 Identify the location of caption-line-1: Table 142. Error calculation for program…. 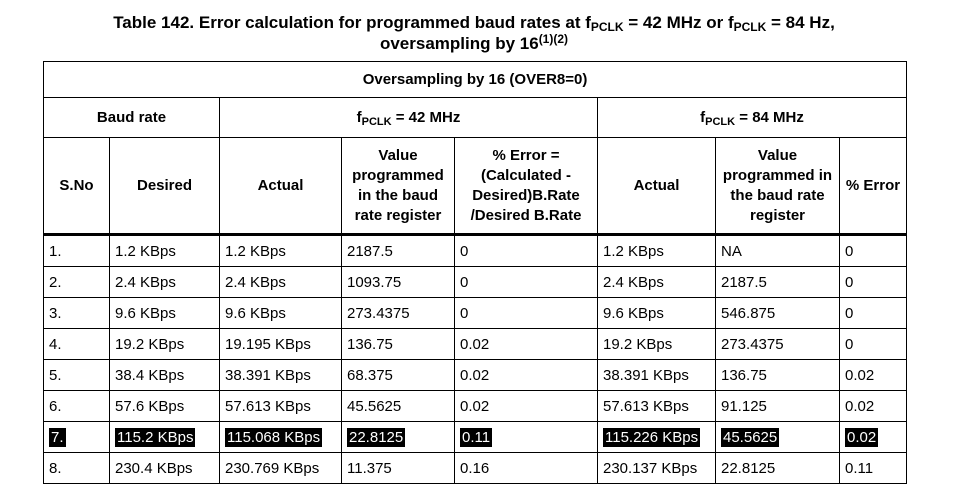
(474, 22).